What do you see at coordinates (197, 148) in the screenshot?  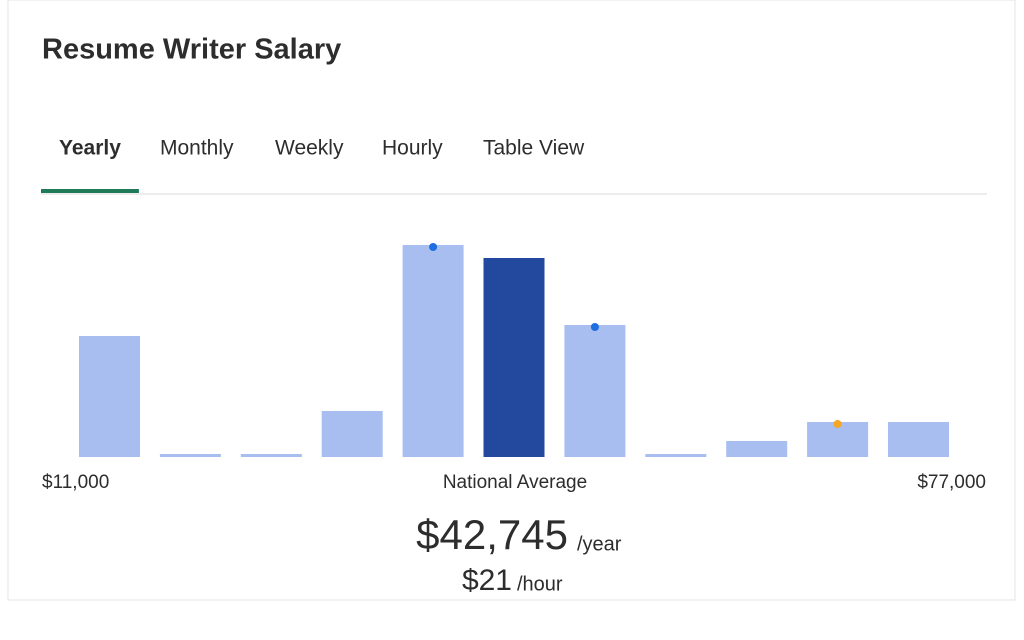 I see `tab: Monthly` at bounding box center [197, 148].